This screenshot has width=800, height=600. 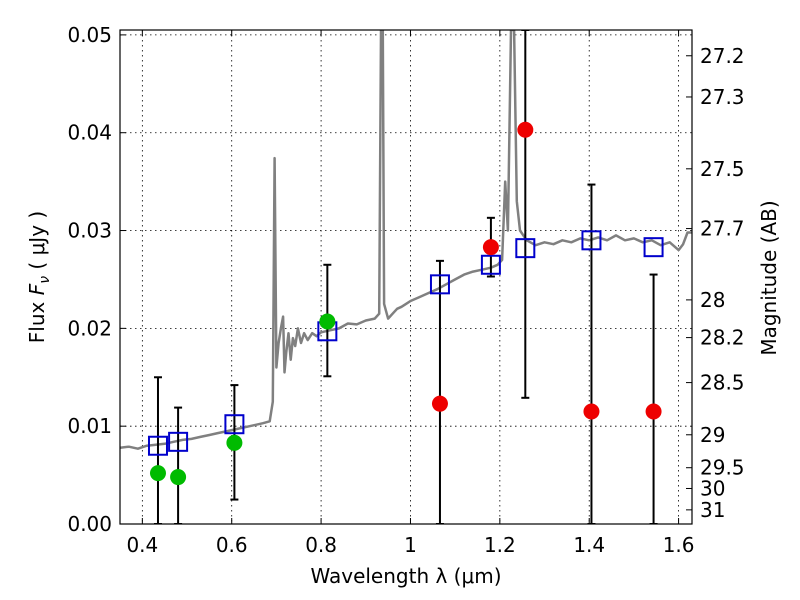 What do you see at coordinates (37, 243) in the screenshot?
I see `y-axis-title-unit: ( μJy )` at bounding box center [37, 243].